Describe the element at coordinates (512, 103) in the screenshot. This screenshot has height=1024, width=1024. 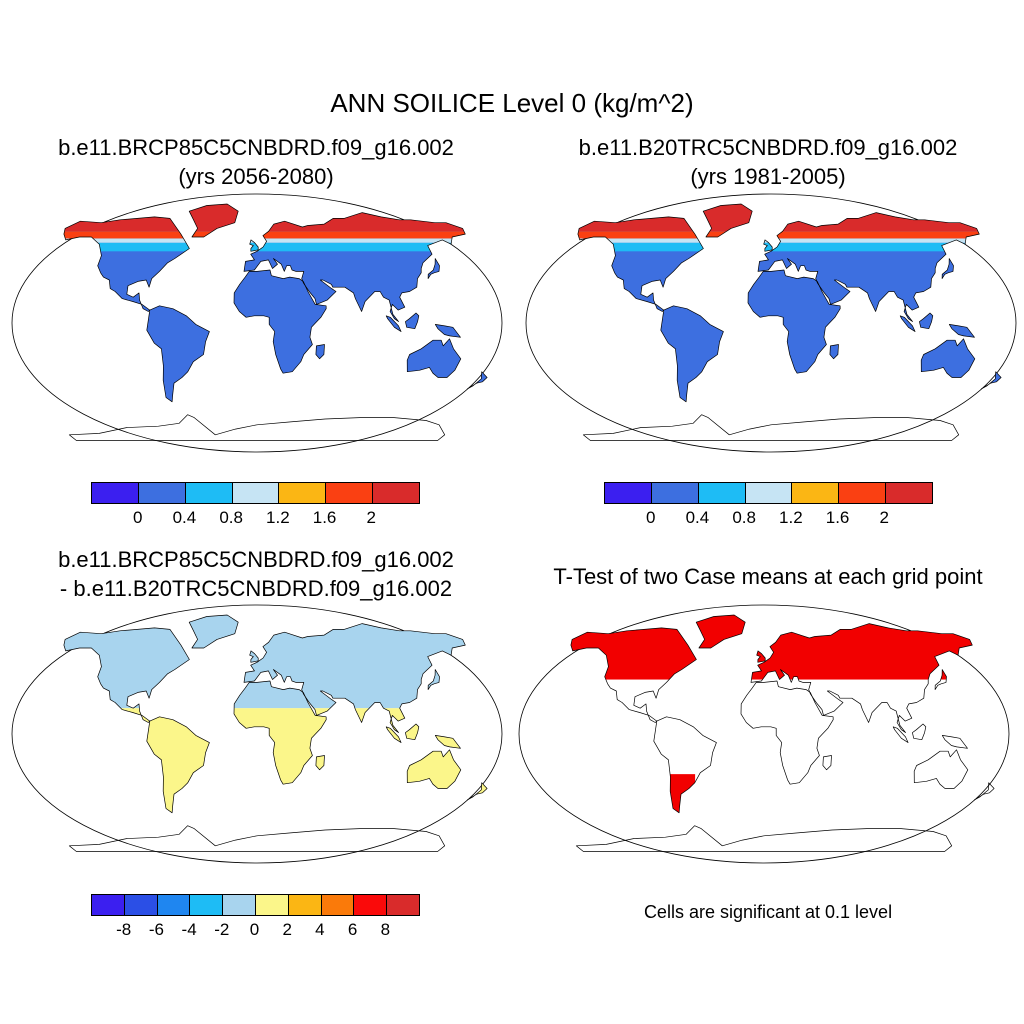
I see `figure-title: ANN SOILICE Level 0 (kg/m^2)` at that location.